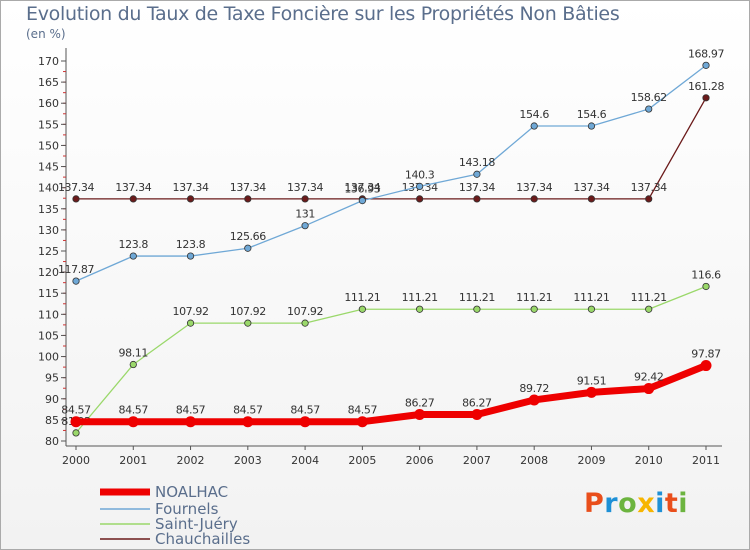 This screenshot has height=550, width=750. What do you see at coordinates (48, 293) in the screenshot?
I see `y-tick-label: 115` at bounding box center [48, 293].